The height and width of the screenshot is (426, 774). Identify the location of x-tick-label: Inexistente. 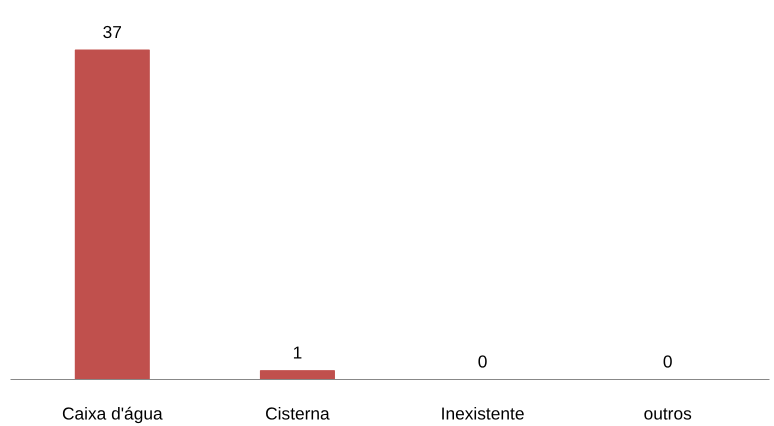
(482, 414).